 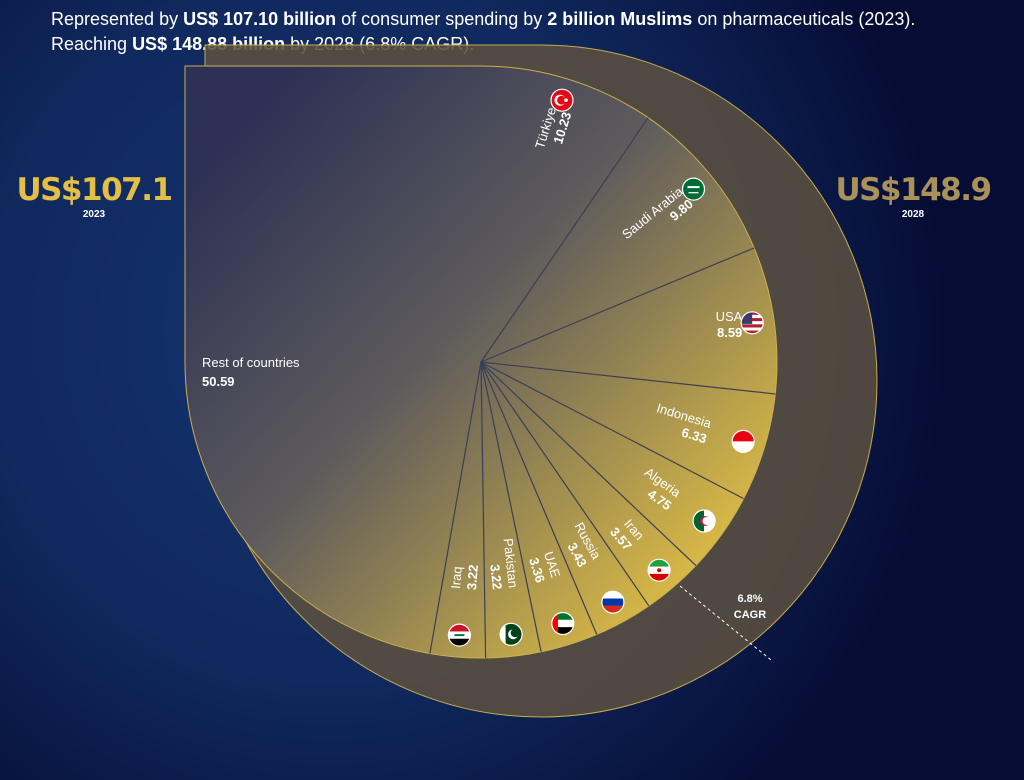 I want to click on uae-flag-ring, so click(x=563, y=623).